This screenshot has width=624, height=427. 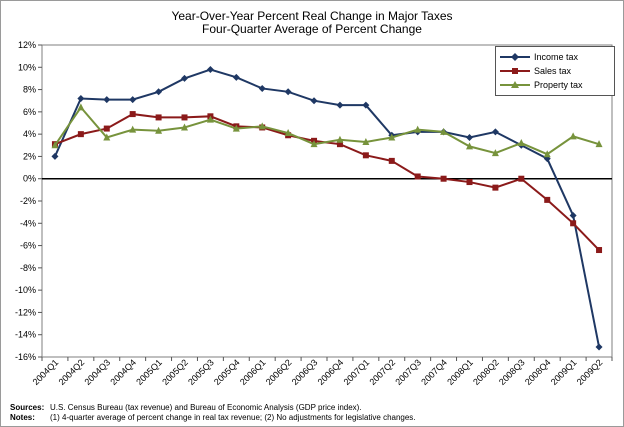 I want to click on y-tick-label: -4%, so click(x=28, y=223).